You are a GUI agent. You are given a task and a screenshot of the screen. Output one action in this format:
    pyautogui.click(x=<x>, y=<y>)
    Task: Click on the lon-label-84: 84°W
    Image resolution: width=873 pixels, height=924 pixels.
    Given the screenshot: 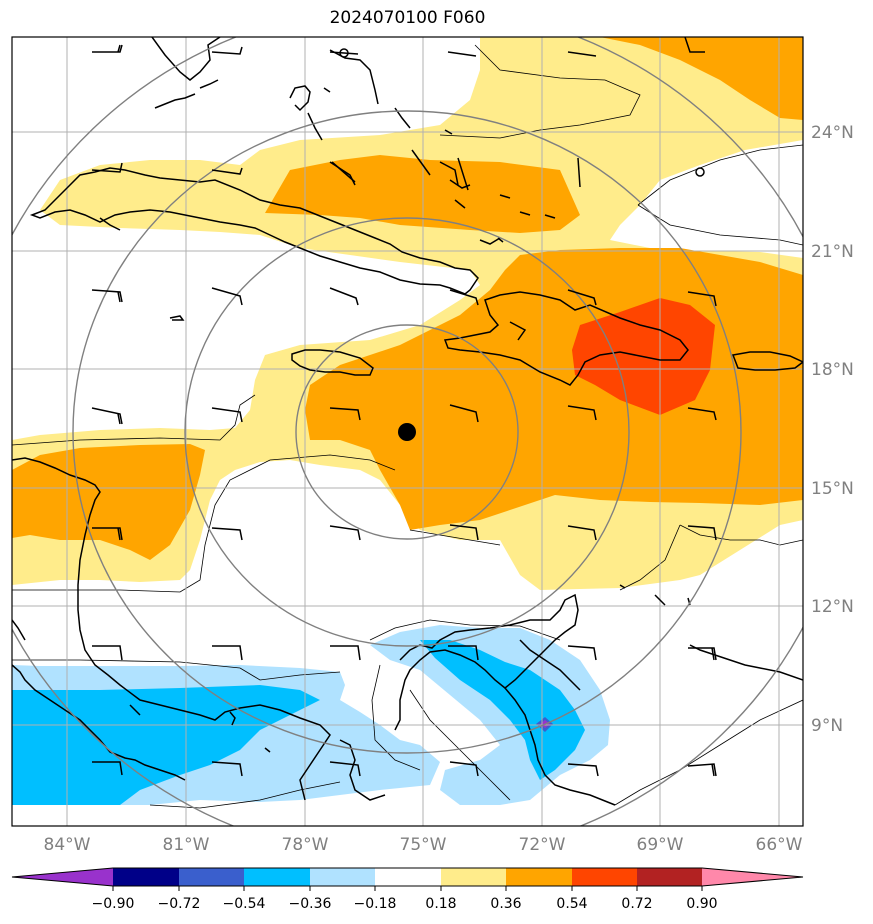 What is the action you would take?
    pyautogui.click(x=67, y=845)
    